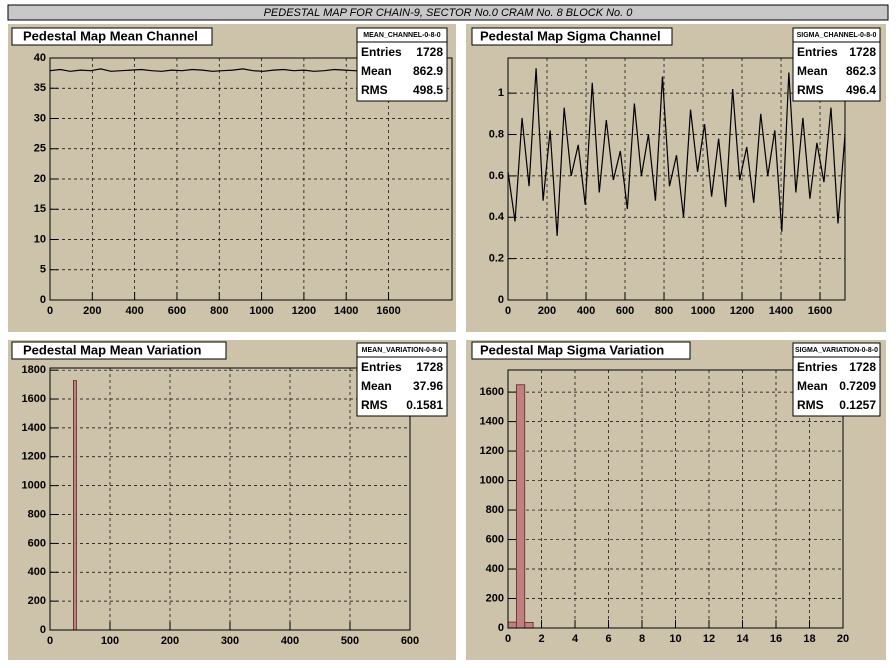 The height and width of the screenshot is (668, 896). What do you see at coordinates (675, 639) in the screenshot?
I see `x-tick-label: 10` at bounding box center [675, 639].